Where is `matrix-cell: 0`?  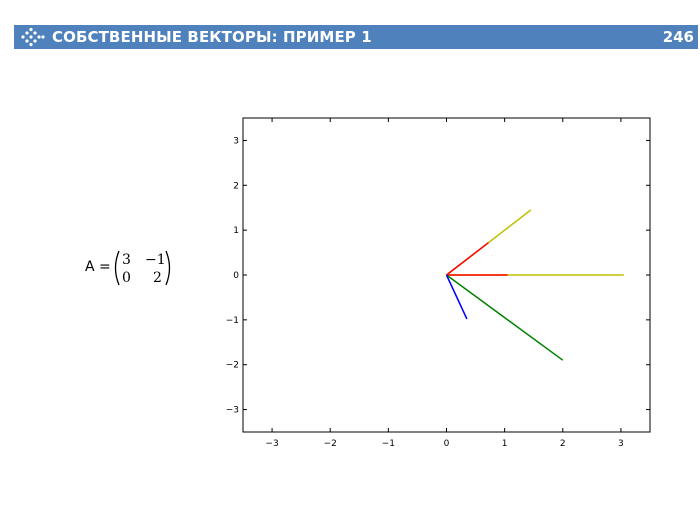
matrix-cell: 0 is located at coordinates (126, 278).